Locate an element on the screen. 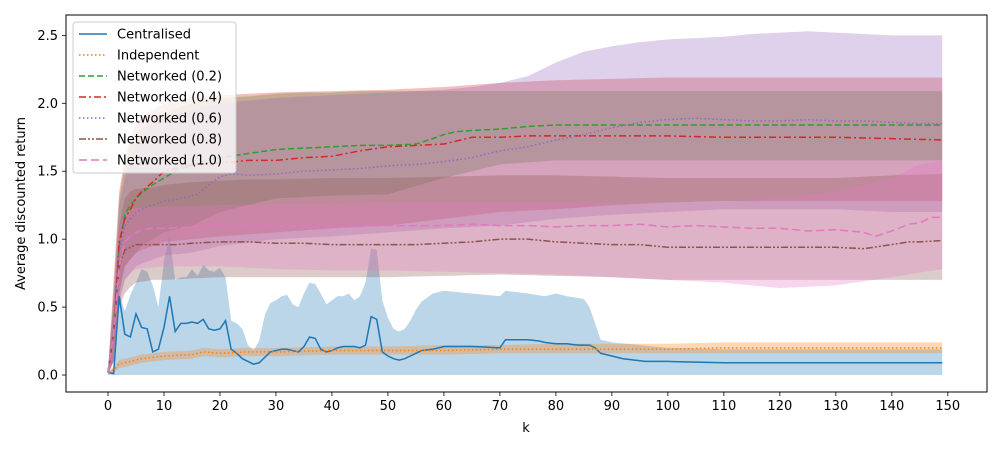  legend-label: Centralised is located at coordinates (154, 35).